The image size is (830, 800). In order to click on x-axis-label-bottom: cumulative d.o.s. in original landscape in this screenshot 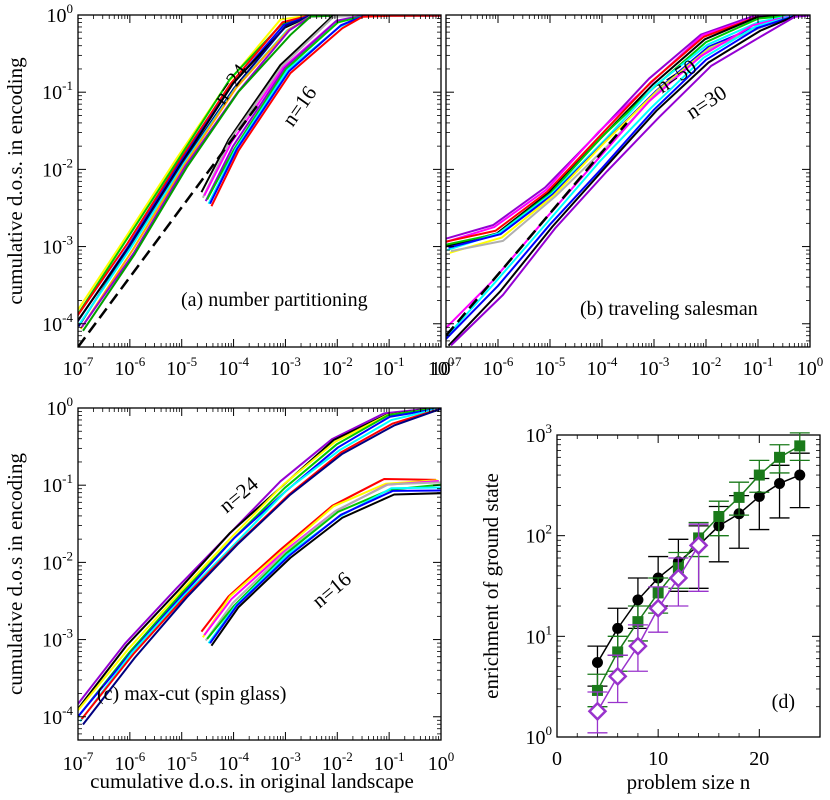, I will do `click(252, 781)`.